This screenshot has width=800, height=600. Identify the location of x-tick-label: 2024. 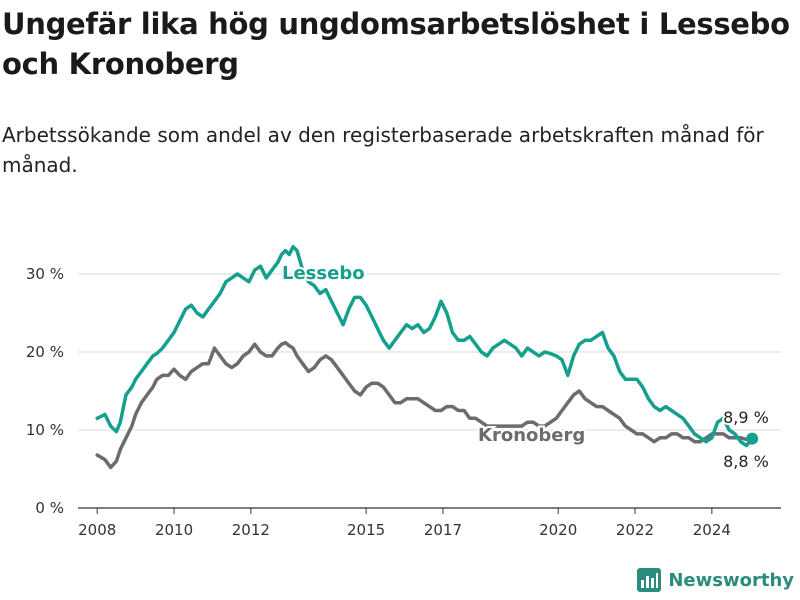
(712, 530).